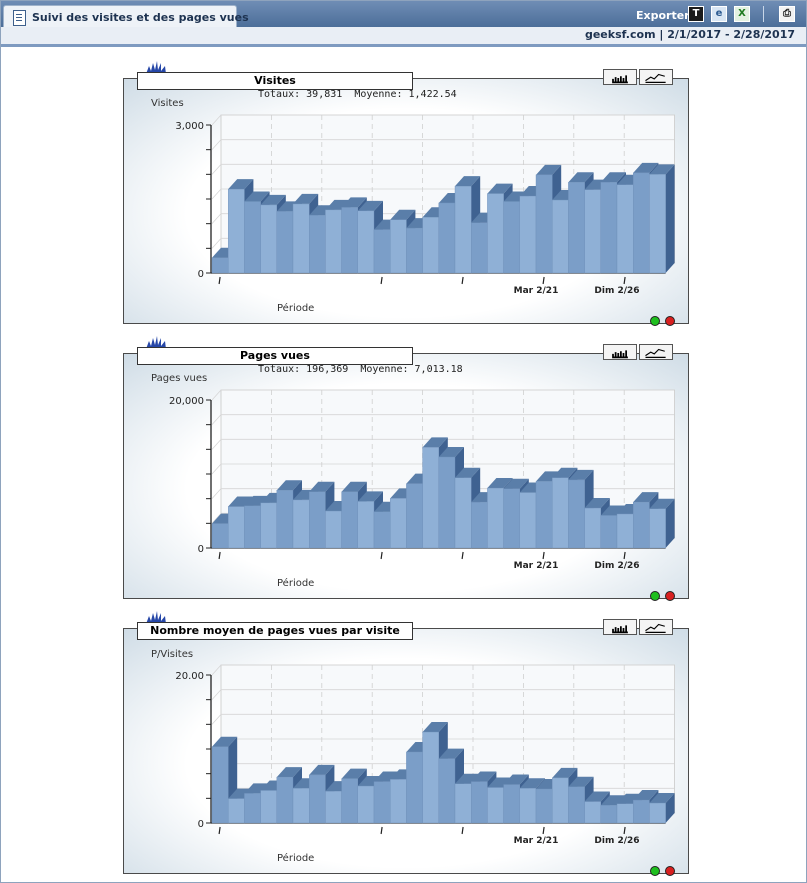  I want to click on site-date-range: geeksf.com | 2/1/2017 - 2/28/2017, so click(689, 34).